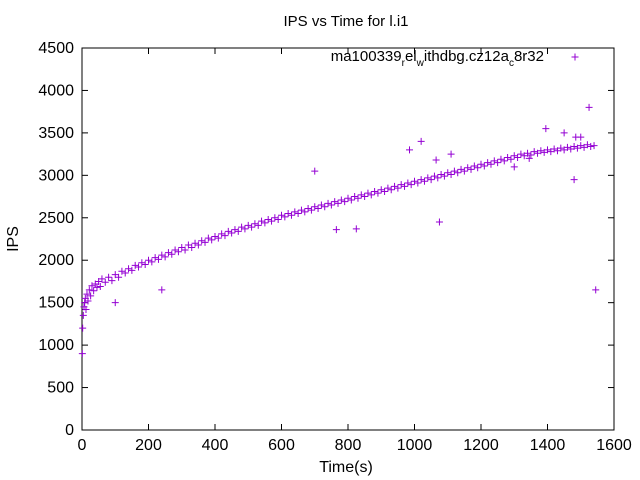  Describe the element at coordinates (56, 48) in the screenshot. I see `y-tick-label: 4500` at that location.